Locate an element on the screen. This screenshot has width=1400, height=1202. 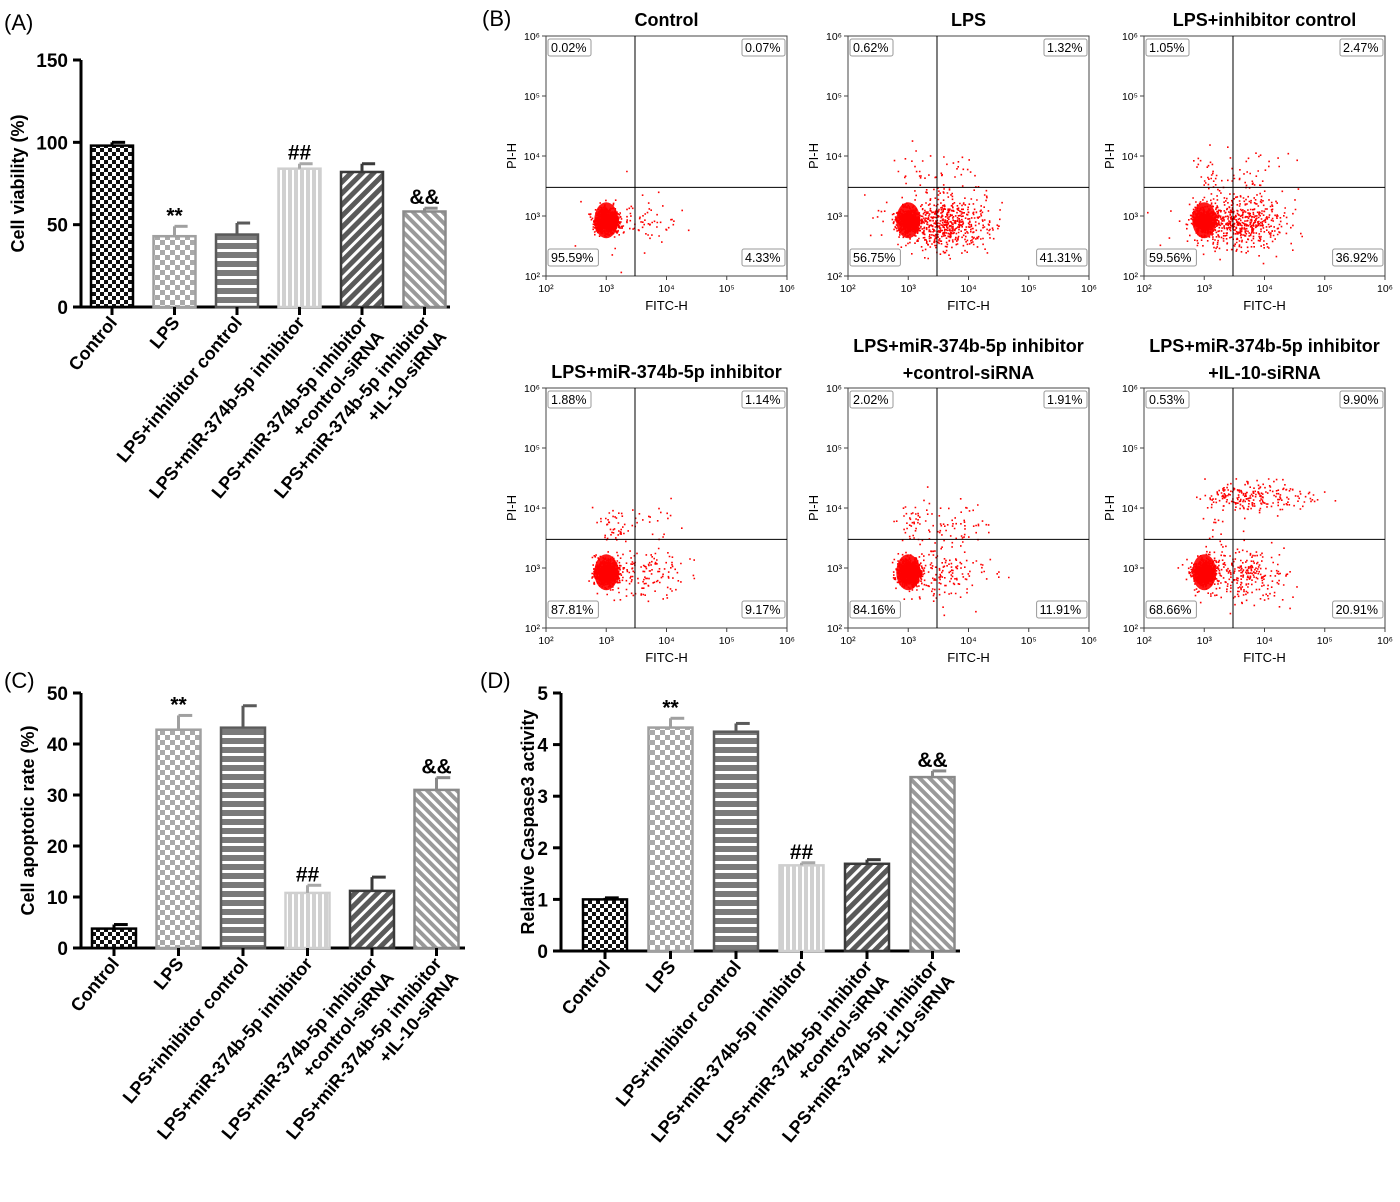
quadrant-upper-right: 9.90% is located at coordinates (1360, 400).